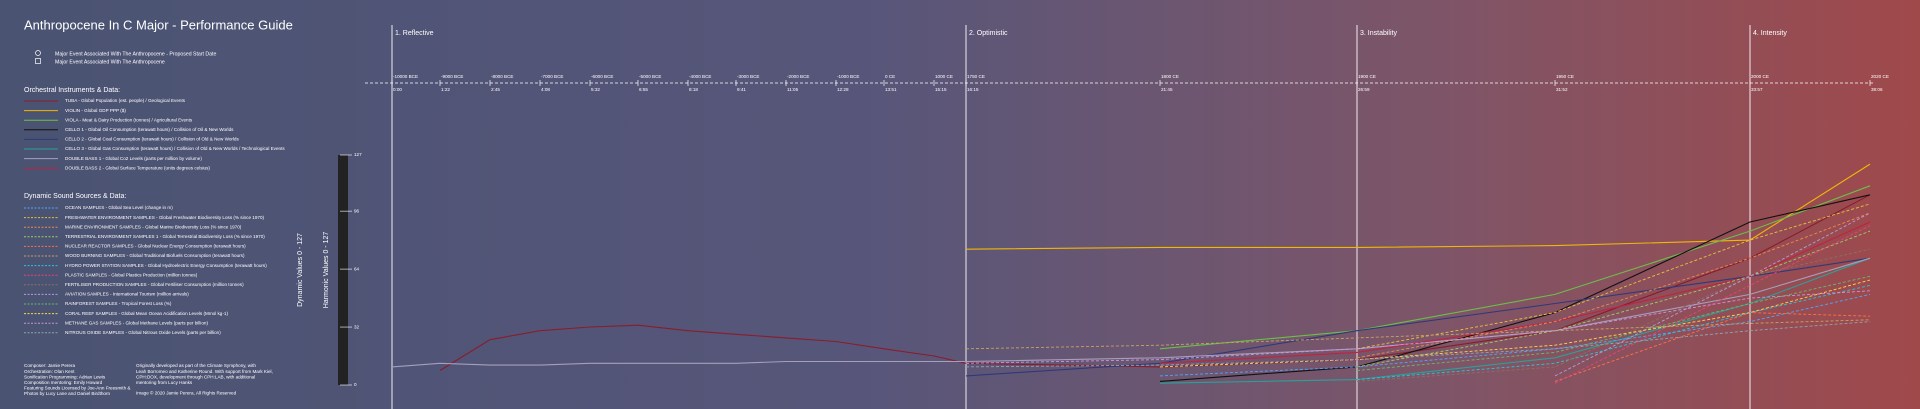 The width and height of the screenshot is (1920, 409). What do you see at coordinates (75, 196) in the screenshot?
I see `legend-title: Dynamic Sound Sources & Data:` at bounding box center [75, 196].